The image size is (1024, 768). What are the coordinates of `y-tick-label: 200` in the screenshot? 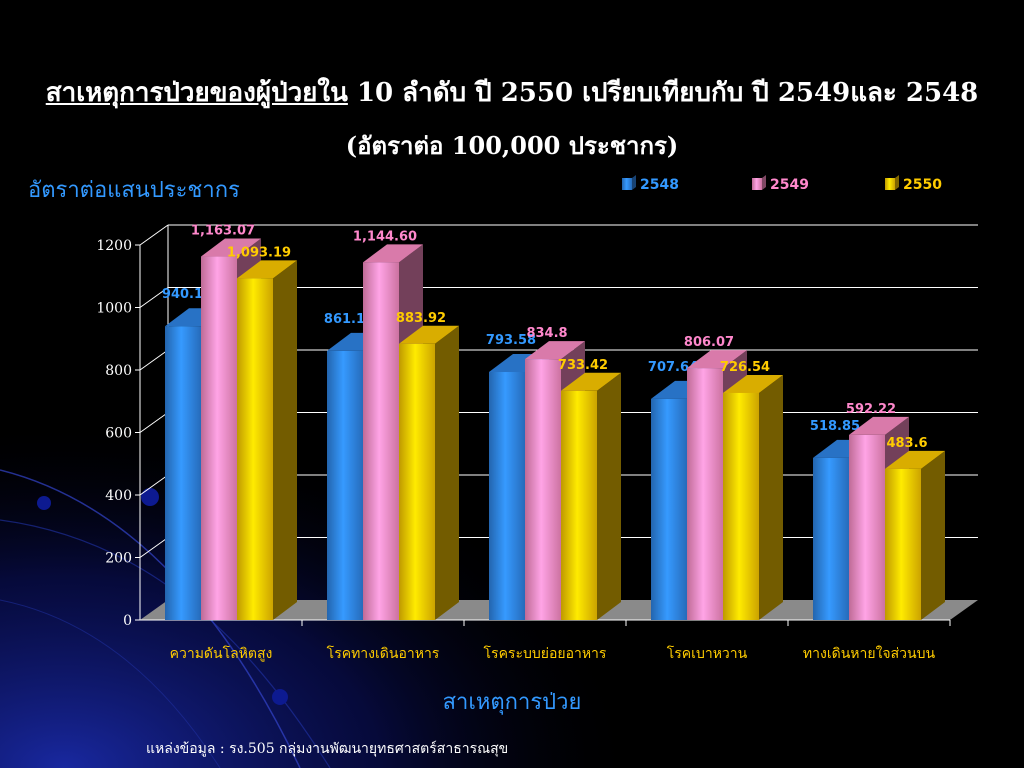 It's located at (118, 559).